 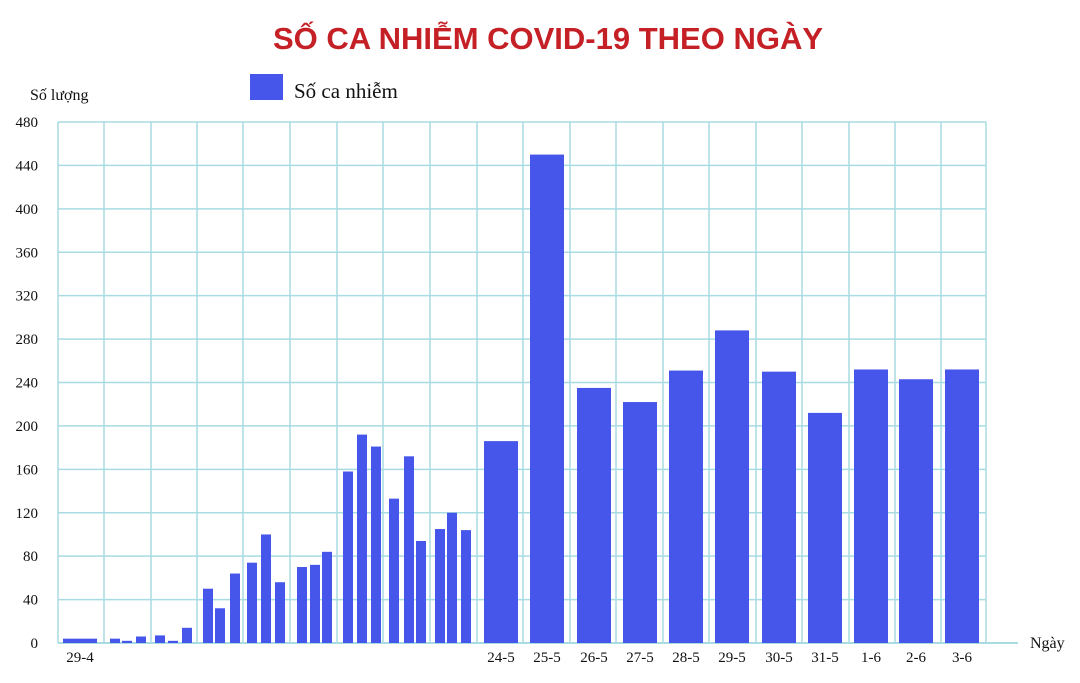 What do you see at coordinates (27, 253) in the screenshot?
I see `y-tick-label: 360` at bounding box center [27, 253].